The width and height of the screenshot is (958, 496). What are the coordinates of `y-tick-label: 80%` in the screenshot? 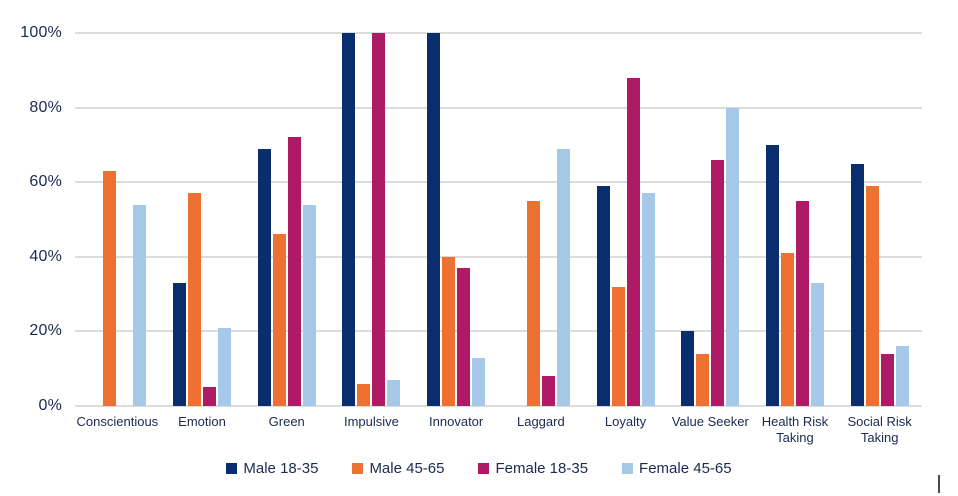 It's located at (45, 107).